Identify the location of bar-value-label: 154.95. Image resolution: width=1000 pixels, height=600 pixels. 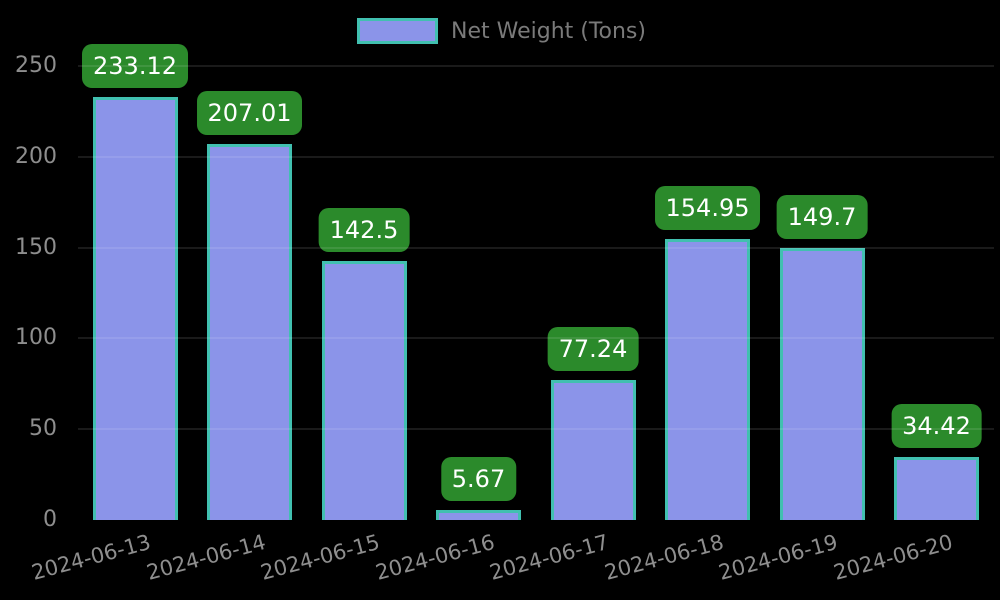
(707, 207).